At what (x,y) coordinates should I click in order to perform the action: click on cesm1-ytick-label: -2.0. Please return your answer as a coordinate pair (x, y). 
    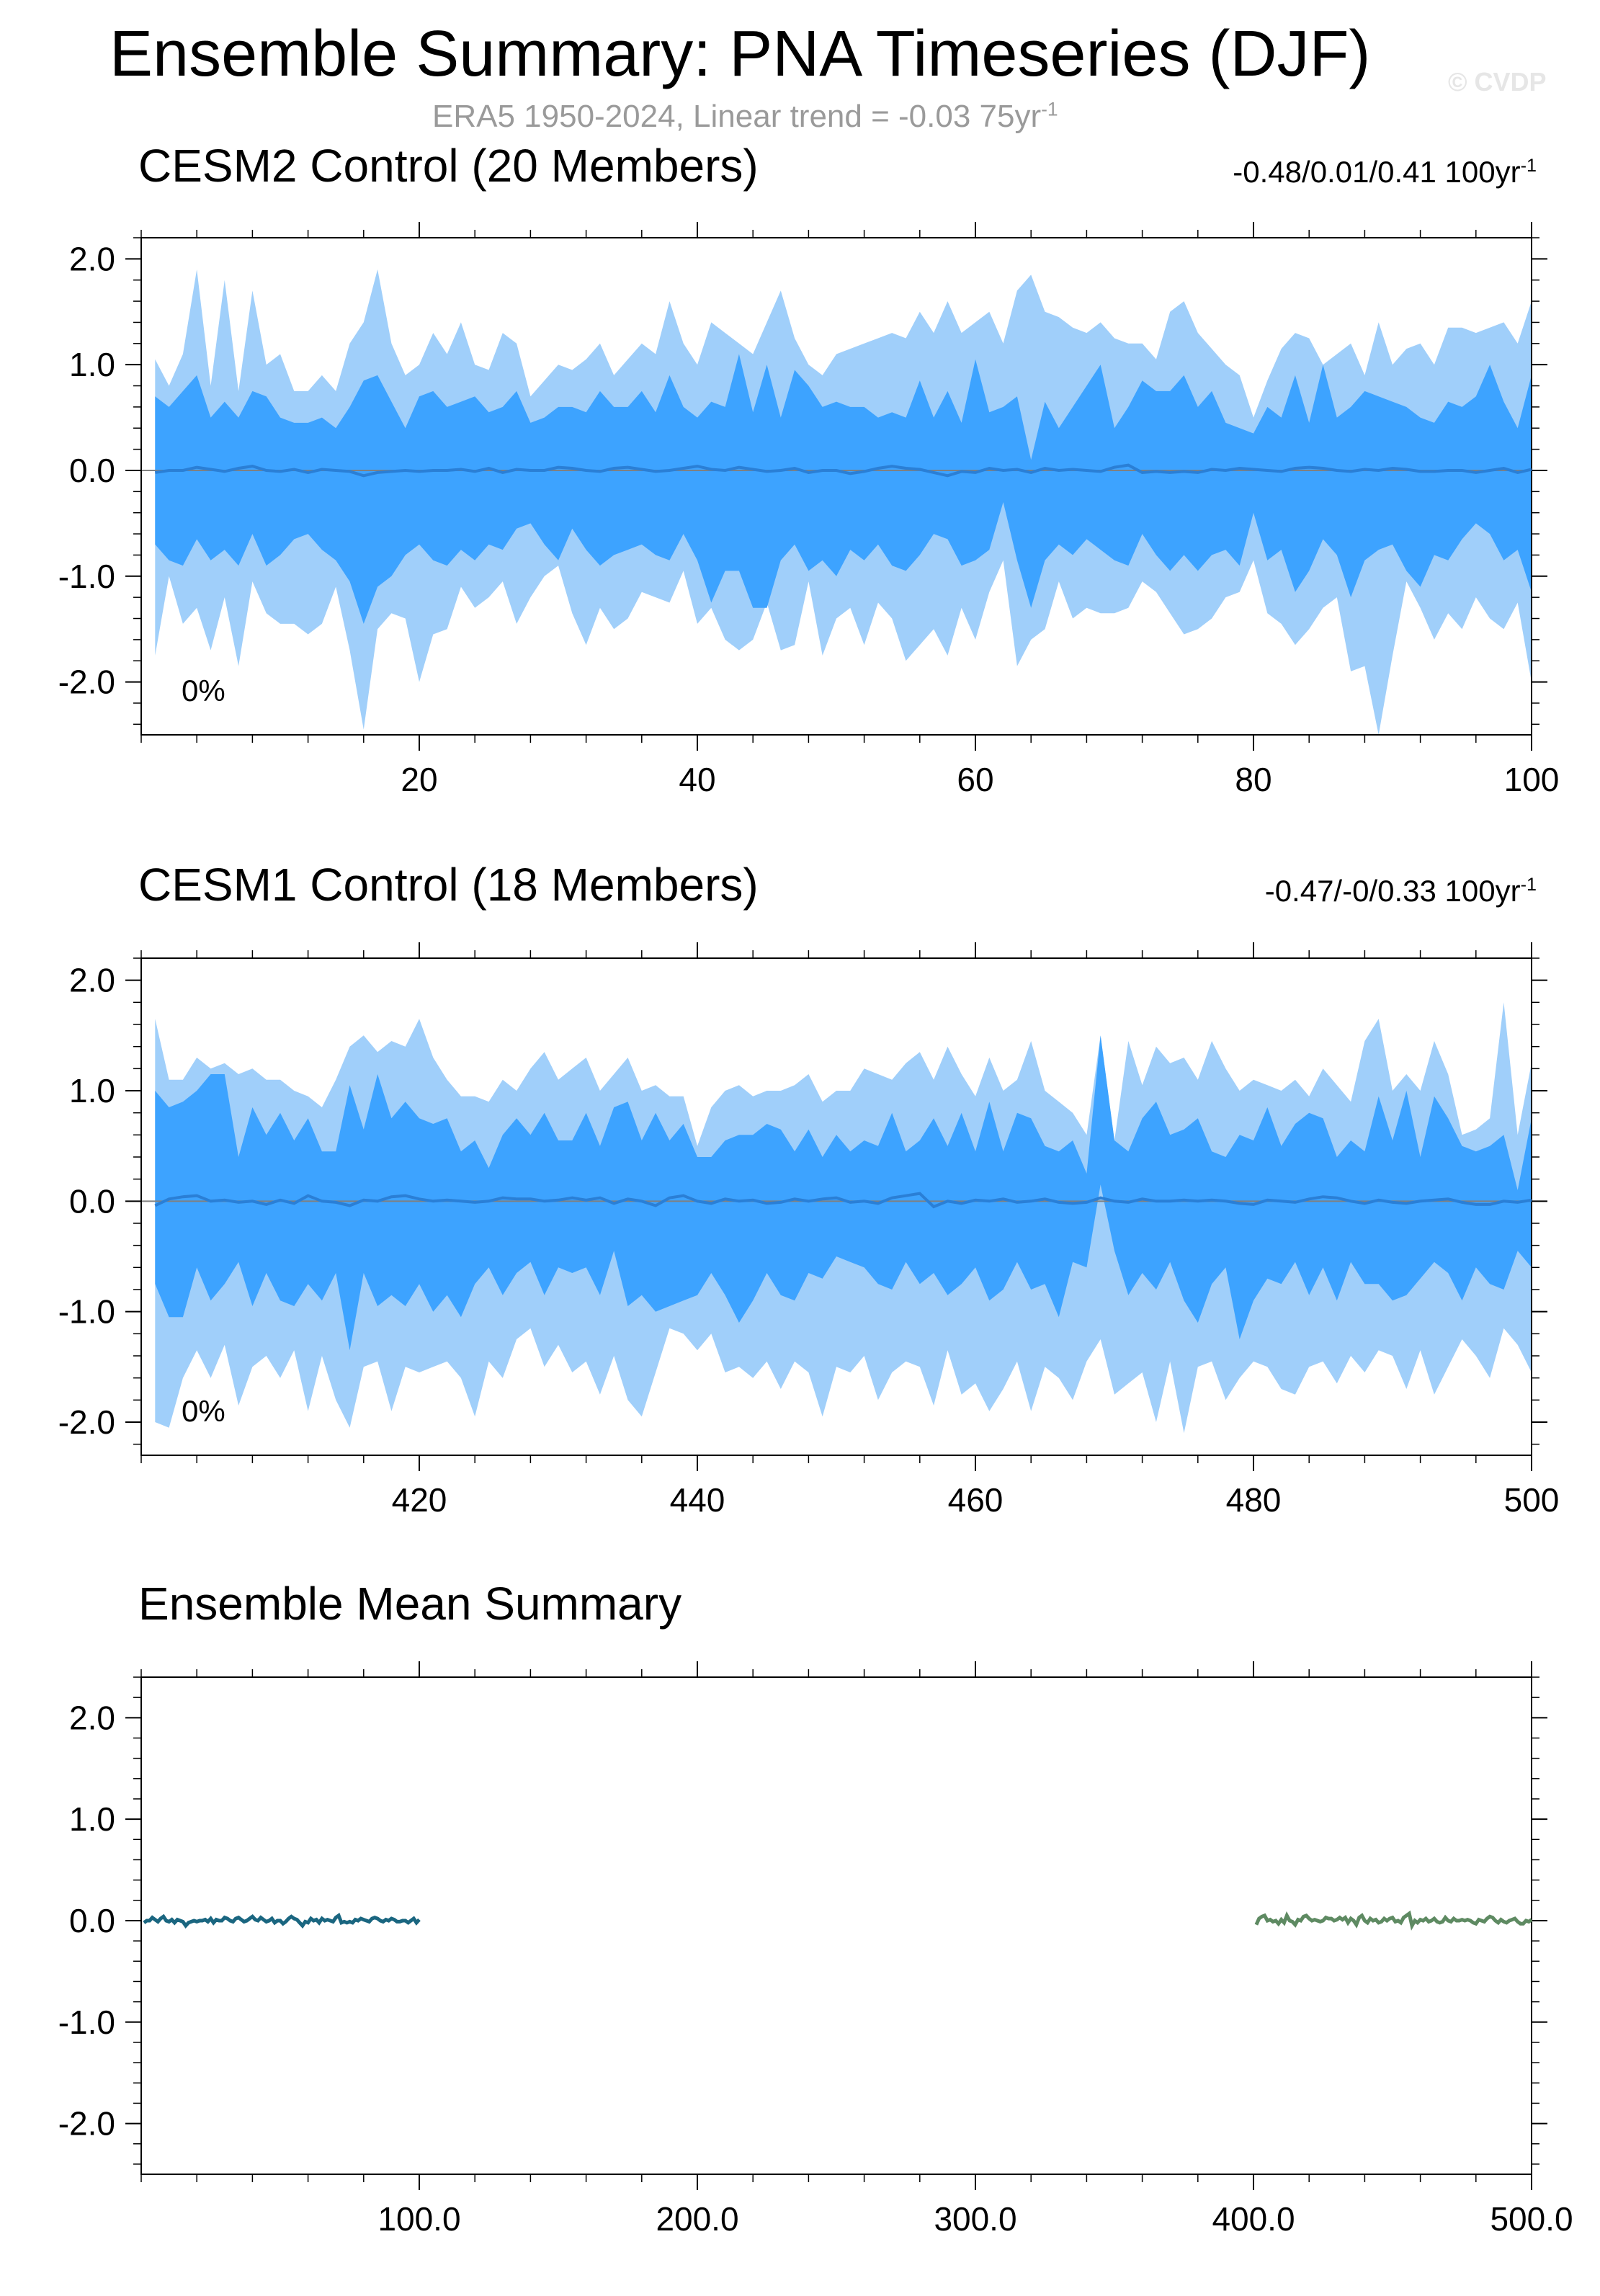
    Looking at the image, I should click on (86, 1422).